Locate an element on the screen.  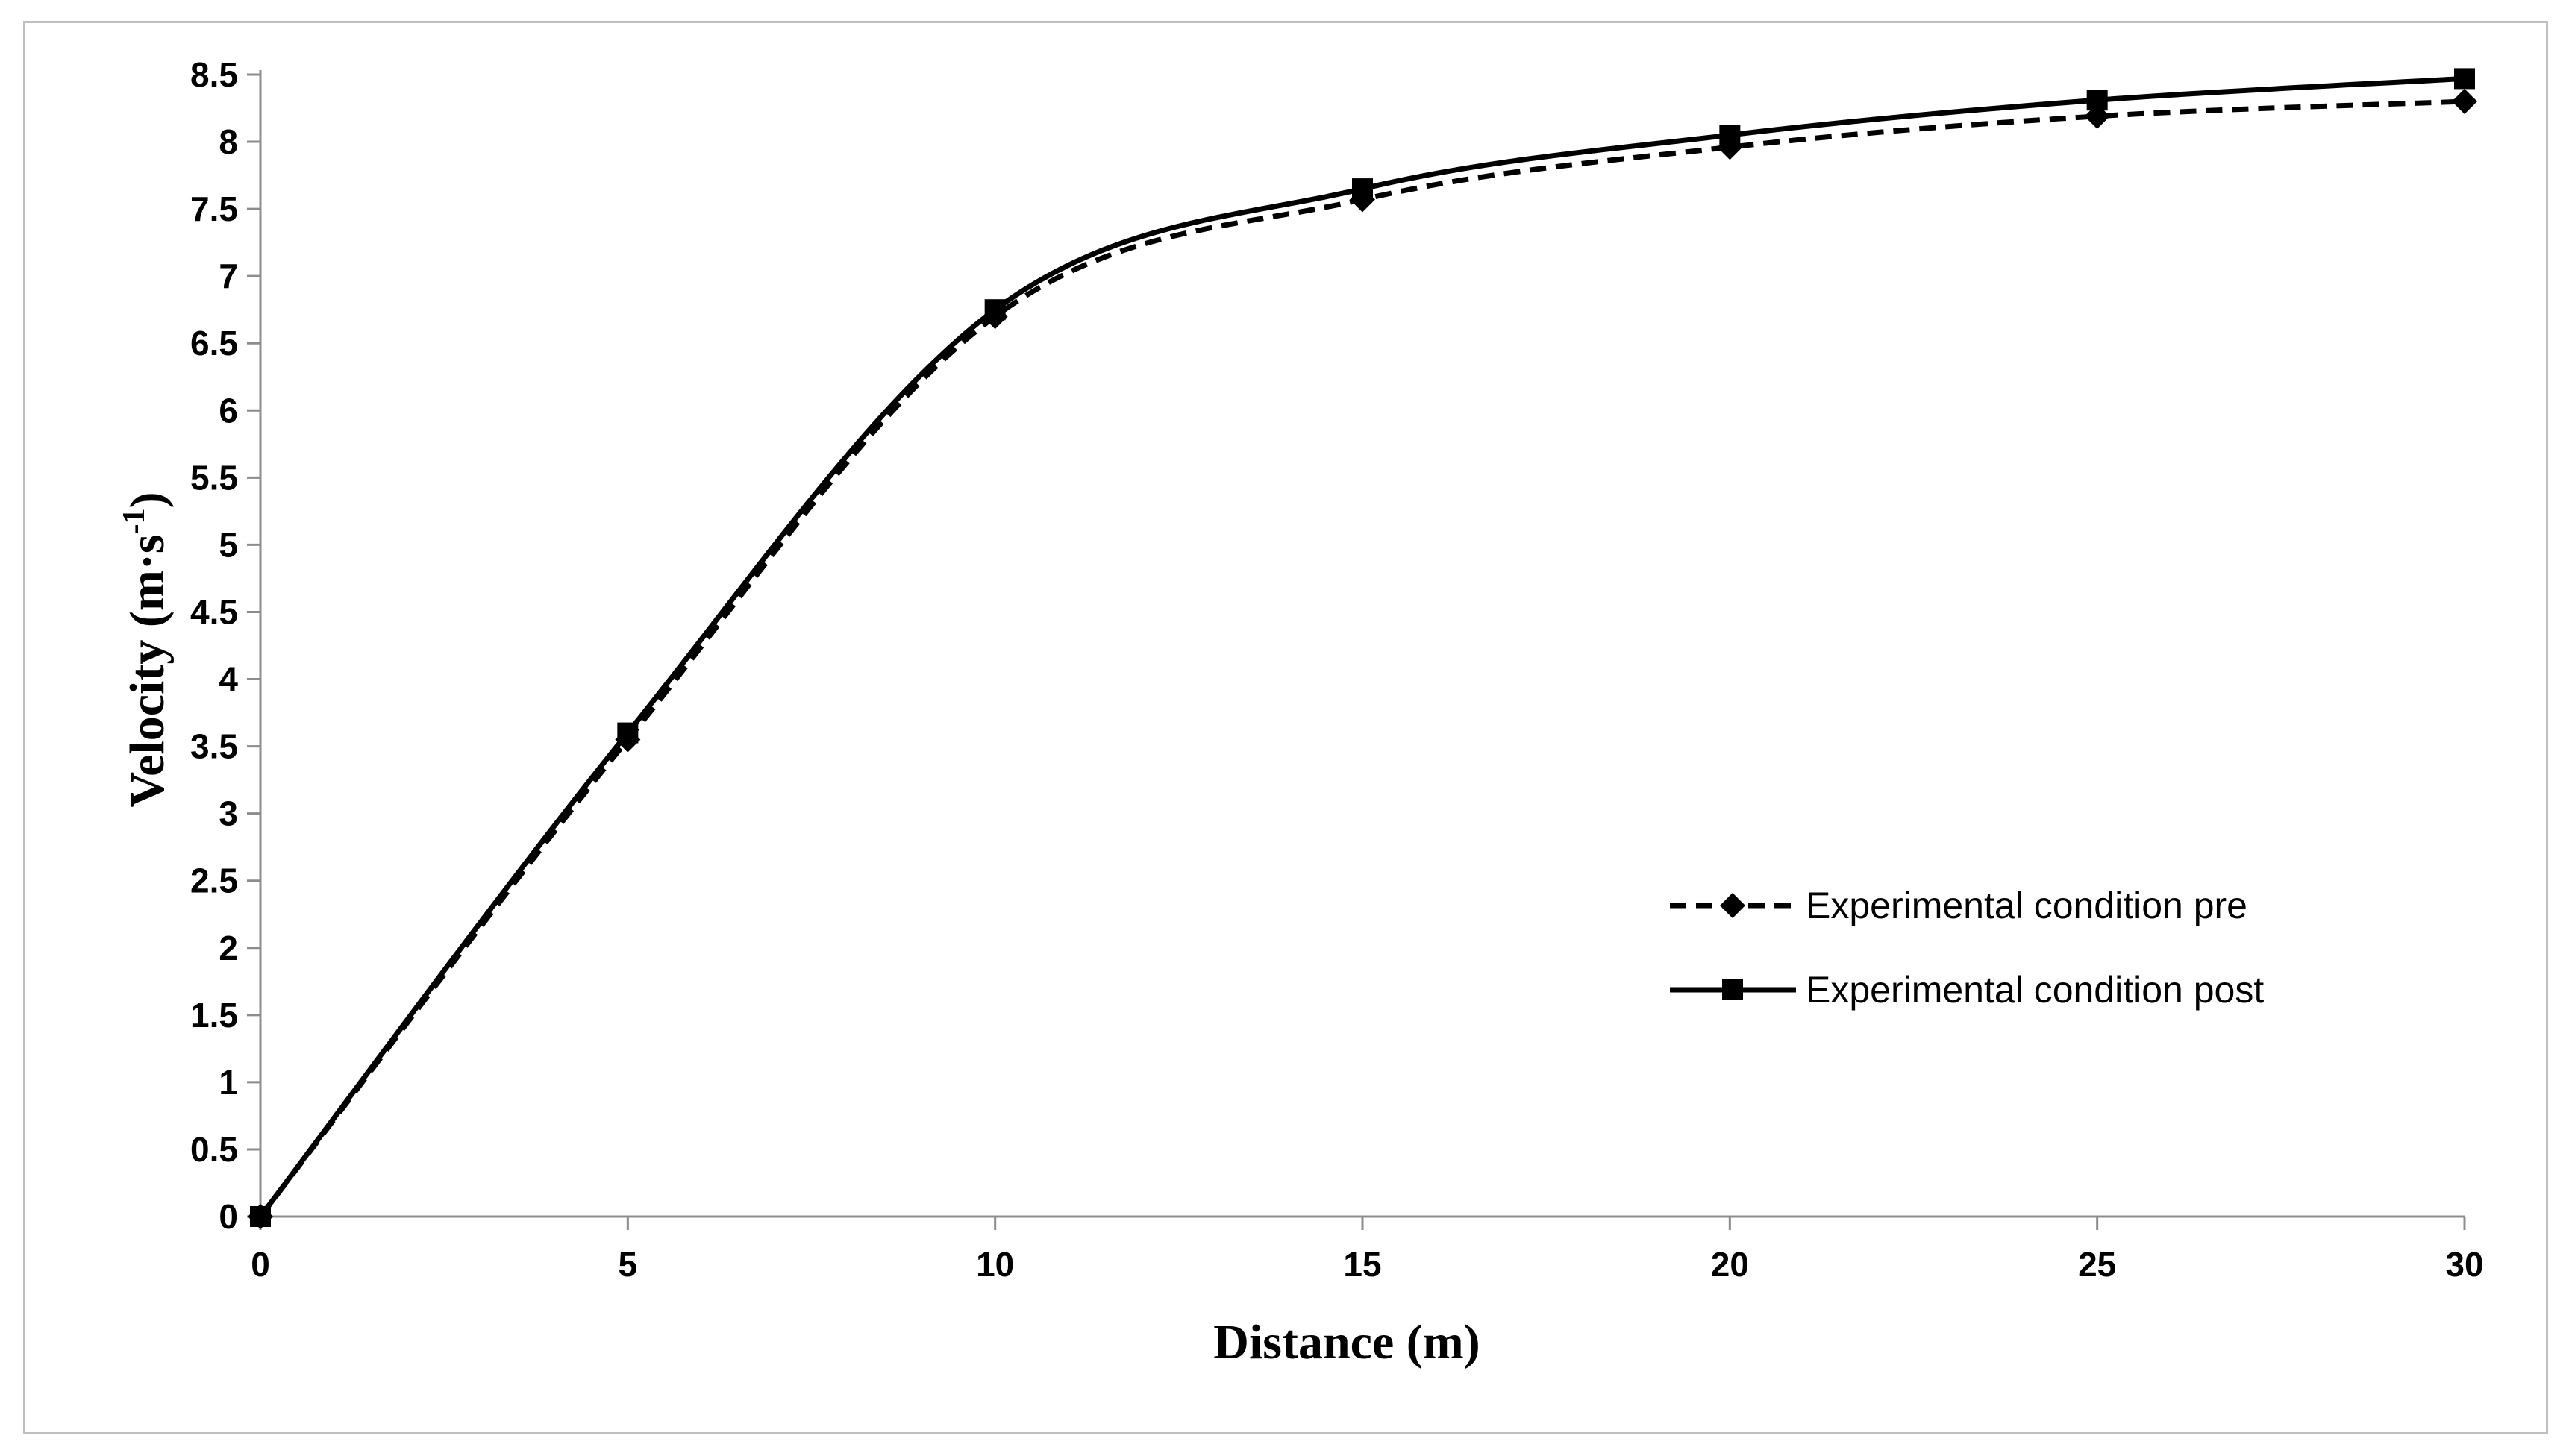
legend-entry-post: Experimental condition post is located at coordinates (1967, 990).